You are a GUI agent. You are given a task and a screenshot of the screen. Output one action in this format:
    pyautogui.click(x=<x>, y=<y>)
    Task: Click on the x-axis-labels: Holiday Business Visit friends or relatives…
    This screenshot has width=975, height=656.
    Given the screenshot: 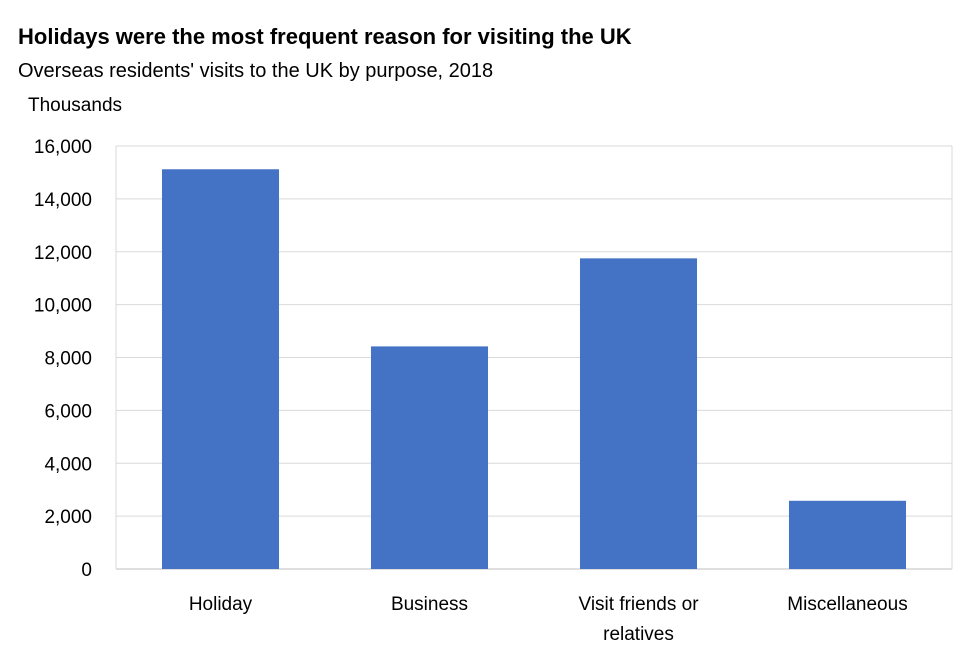 What is the action you would take?
    pyautogui.click(x=548, y=619)
    